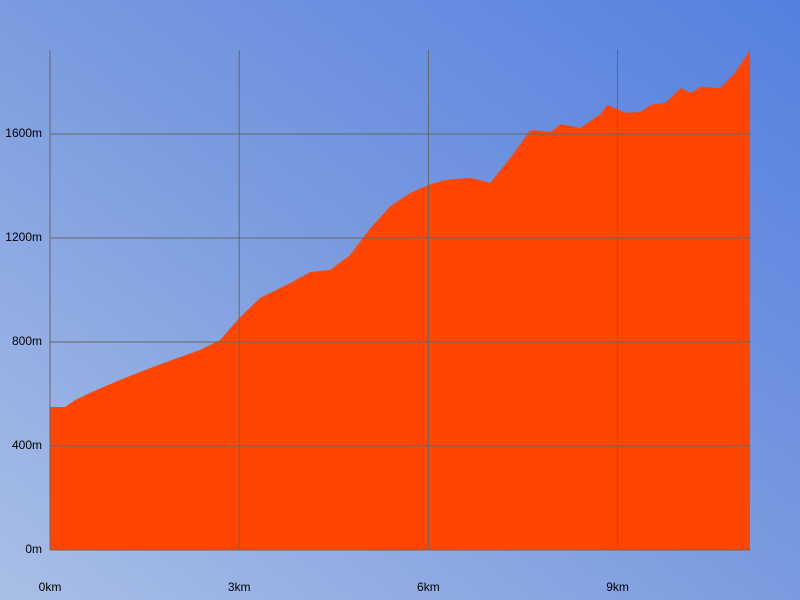  I want to click on y-tick-label: 0m, so click(33, 549).